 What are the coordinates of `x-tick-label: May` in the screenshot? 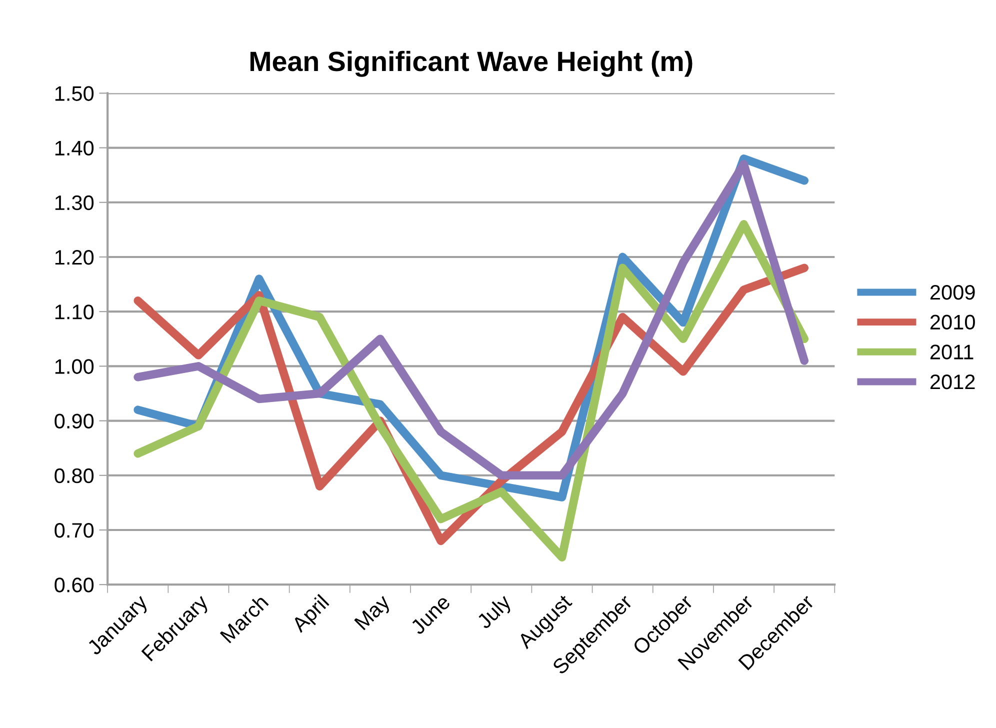 It's located at (374, 613).